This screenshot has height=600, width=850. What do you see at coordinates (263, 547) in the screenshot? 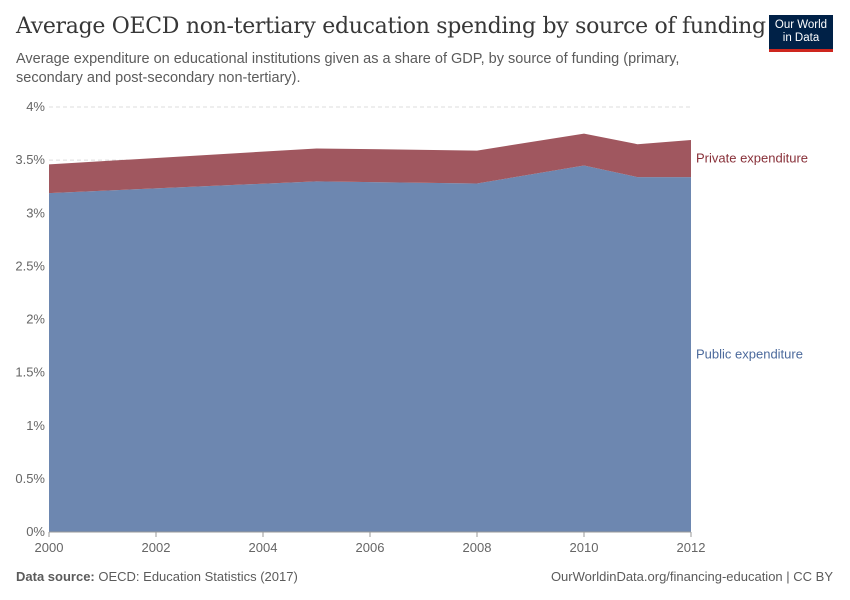
I see `x-tick-label: 2004` at bounding box center [263, 547].